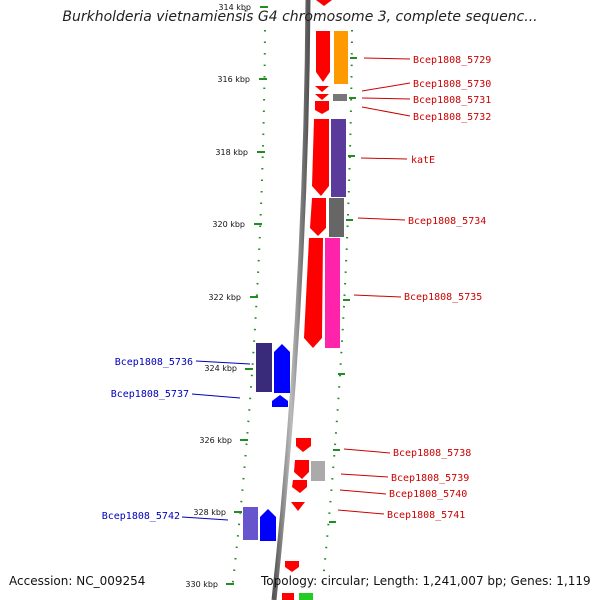 This screenshot has height=600, width=600. Describe the element at coordinates (233, 79) in the screenshot. I see `tick-label-316: 316 kbp` at that location.